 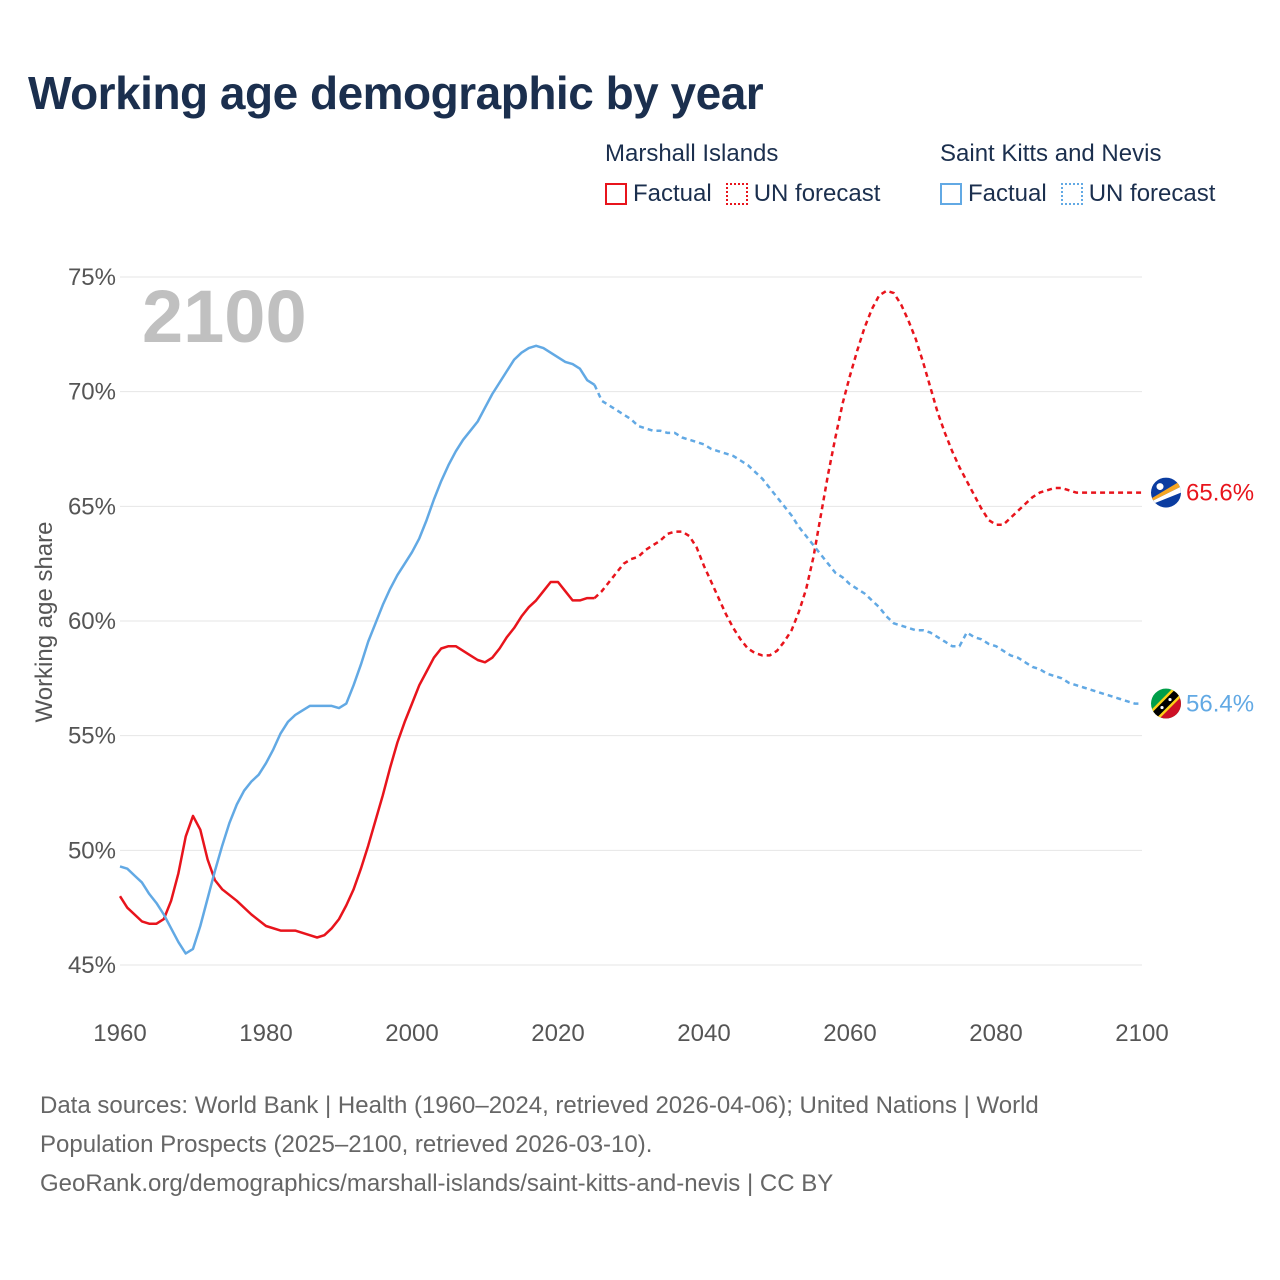 What do you see at coordinates (868, 544) in the screenshot?
I see `series-line-saint-kitts-and-nevis-forecast` at bounding box center [868, 544].